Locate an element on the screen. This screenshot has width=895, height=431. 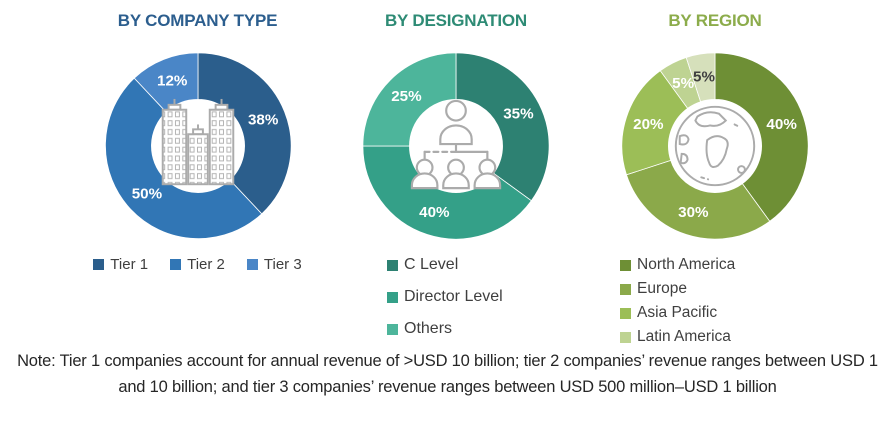
legend-item-tier-3: Tier 3 is located at coordinates (274, 264).